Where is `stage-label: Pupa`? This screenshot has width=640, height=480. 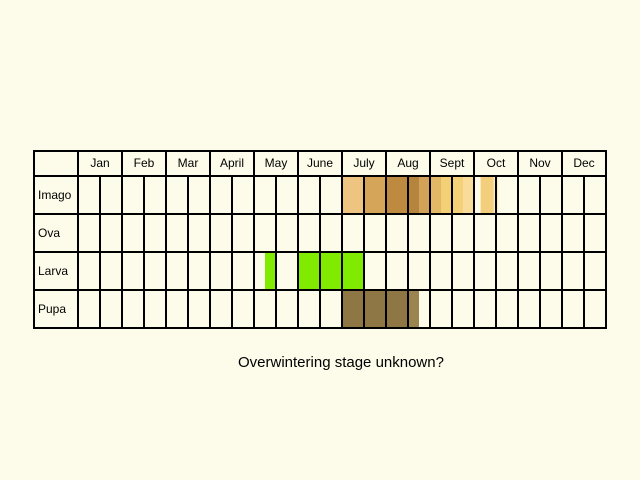
stage-label: Pupa is located at coordinates (52, 309).